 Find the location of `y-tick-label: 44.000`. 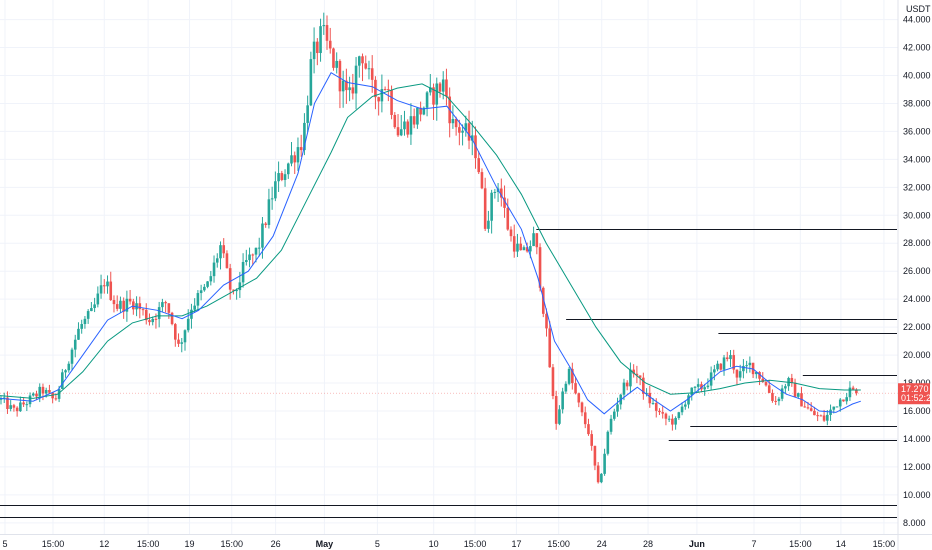

y-tick-label: 44.000 is located at coordinates (917, 20).